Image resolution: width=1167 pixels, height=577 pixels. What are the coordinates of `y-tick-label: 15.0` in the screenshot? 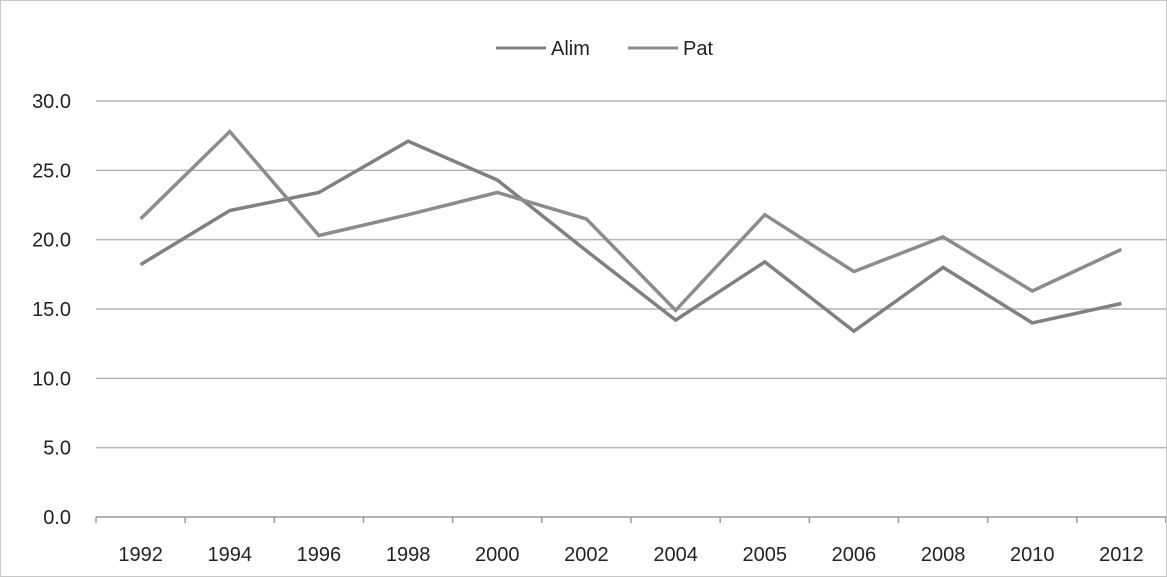 It's located at (51, 310).